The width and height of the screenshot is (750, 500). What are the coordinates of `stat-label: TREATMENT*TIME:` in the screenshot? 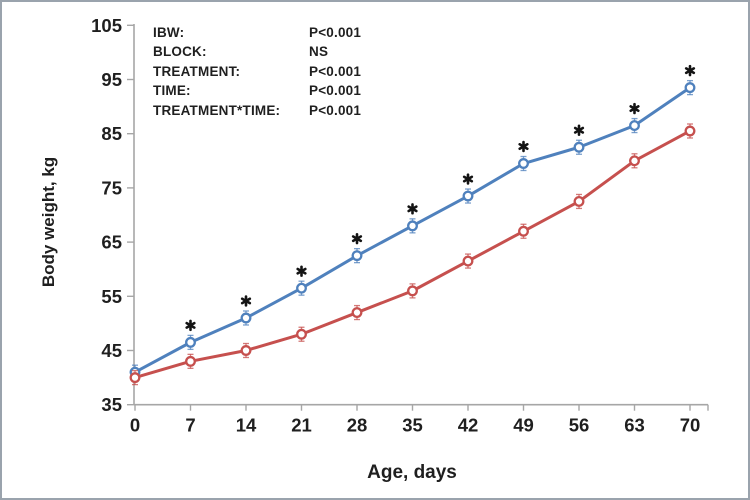 It's located at (217, 110).